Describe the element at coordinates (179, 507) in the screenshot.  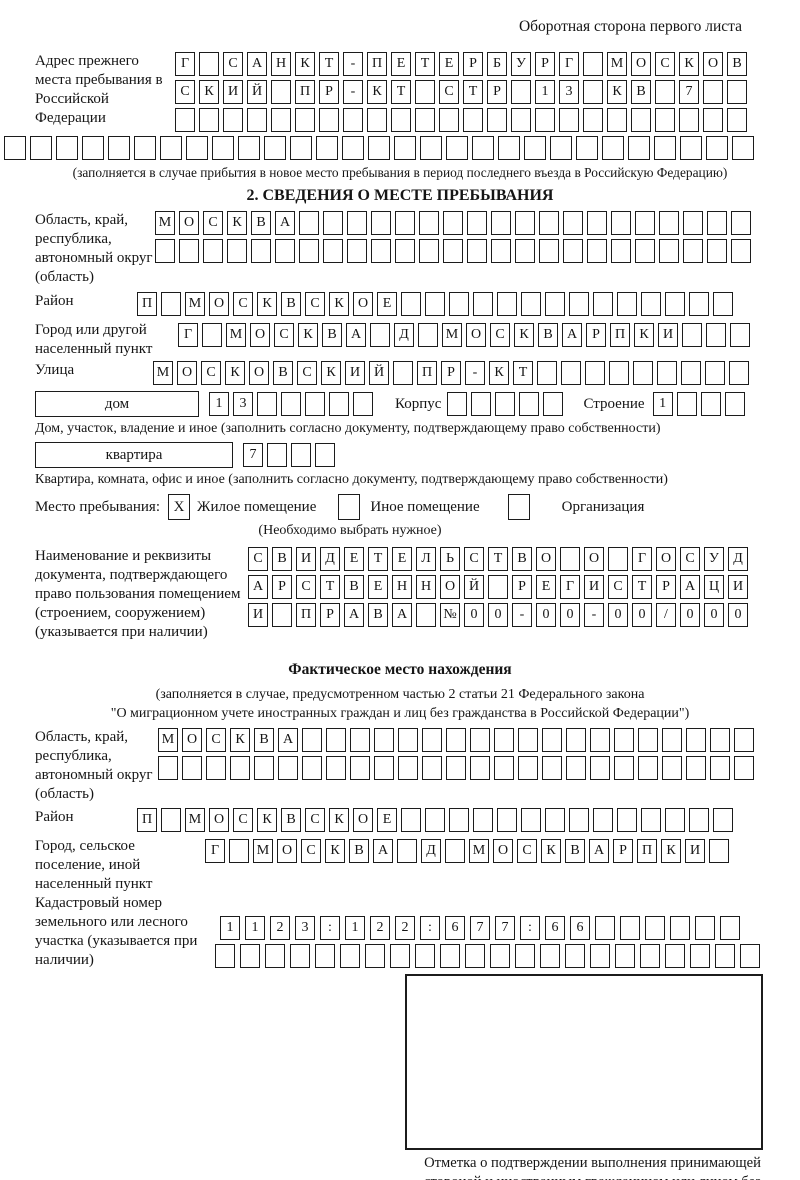
I see `stay-type-checkbox-zhiloe: X` at that location.